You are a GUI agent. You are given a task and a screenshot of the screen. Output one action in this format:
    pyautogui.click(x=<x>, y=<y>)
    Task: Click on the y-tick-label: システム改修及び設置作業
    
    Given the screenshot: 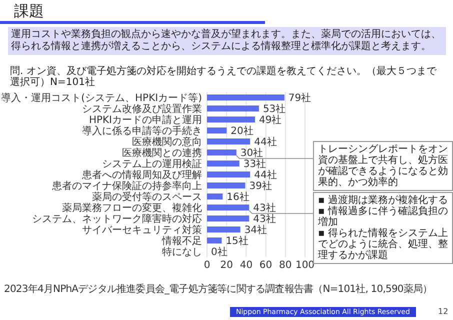 What is the action you would take?
    pyautogui.click(x=142, y=109)
    